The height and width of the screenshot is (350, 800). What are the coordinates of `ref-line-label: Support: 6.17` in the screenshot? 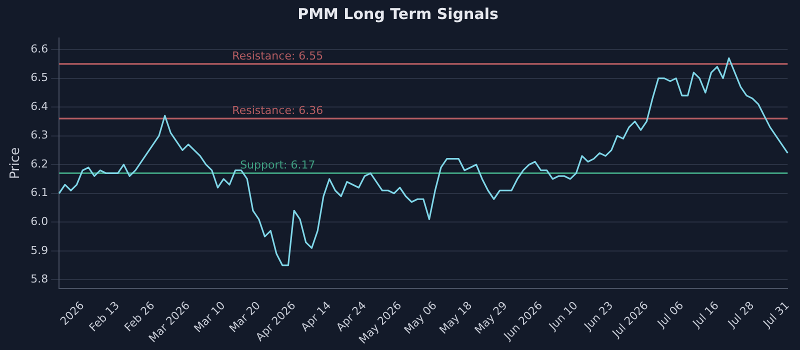 It's located at (278, 165).